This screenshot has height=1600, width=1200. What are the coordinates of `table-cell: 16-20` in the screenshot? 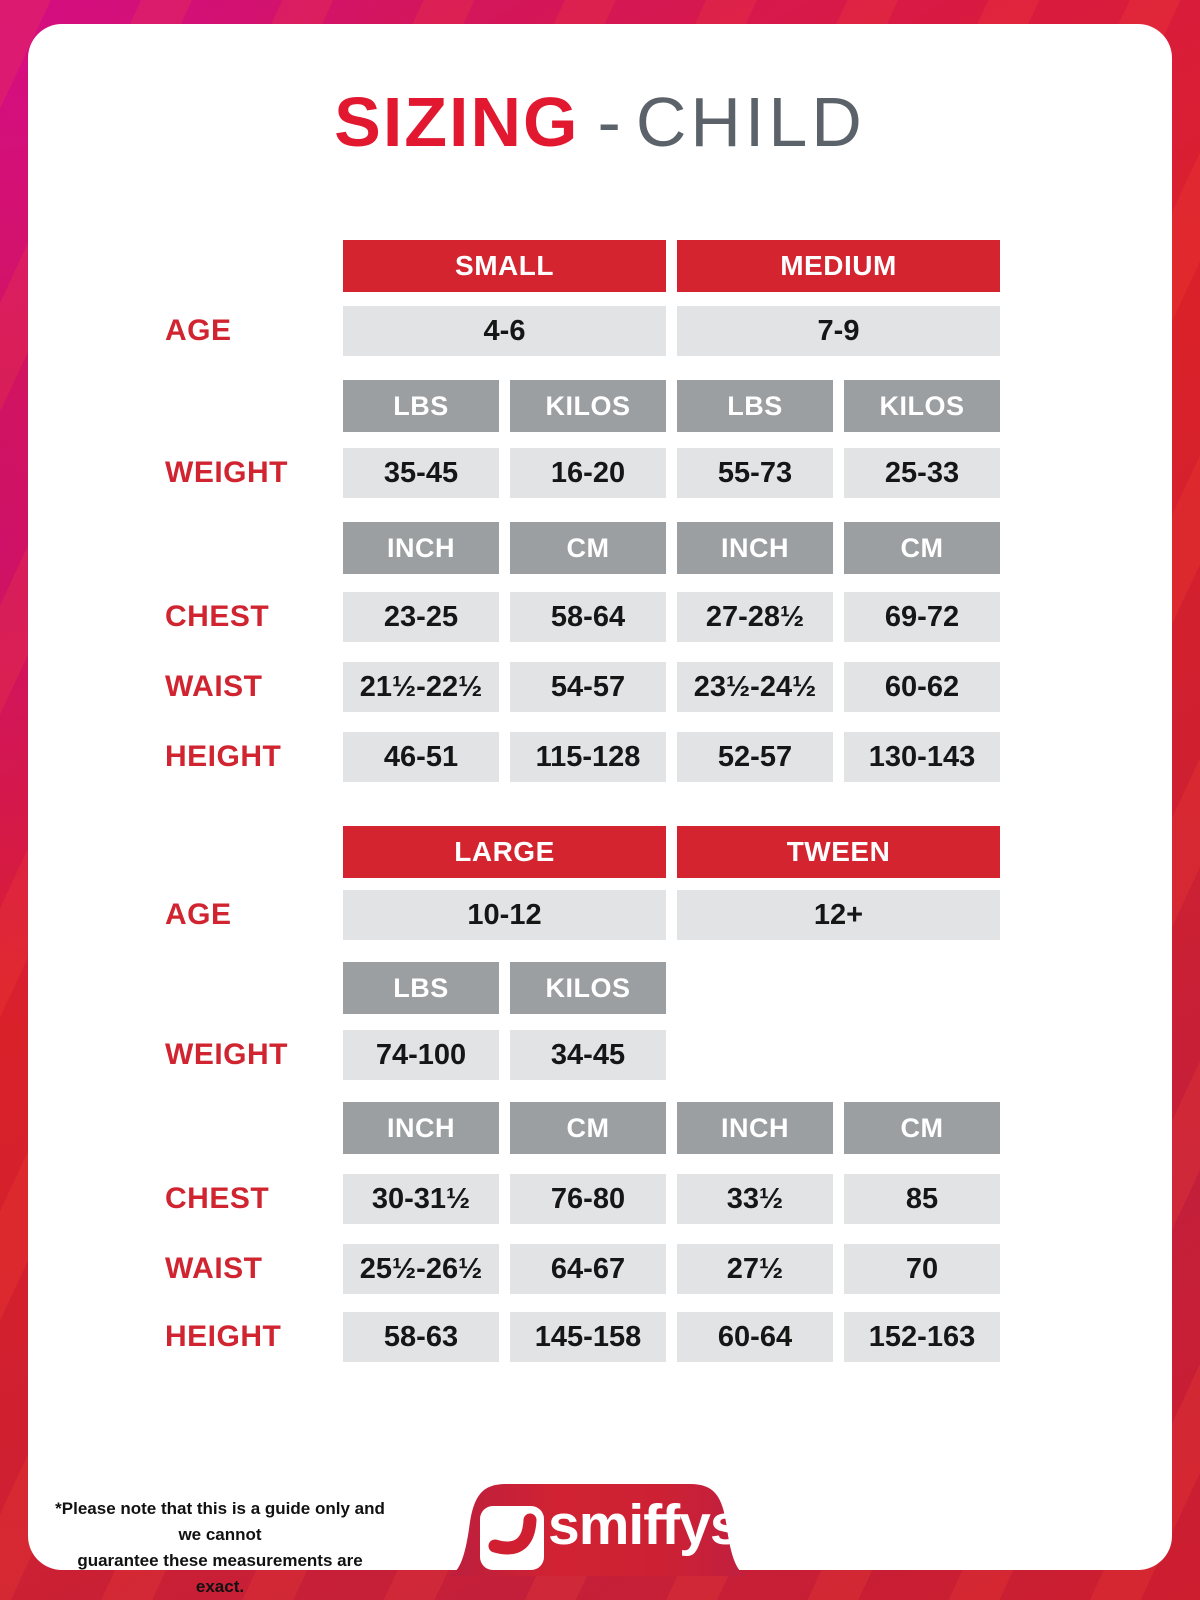 It's located at (588, 473).